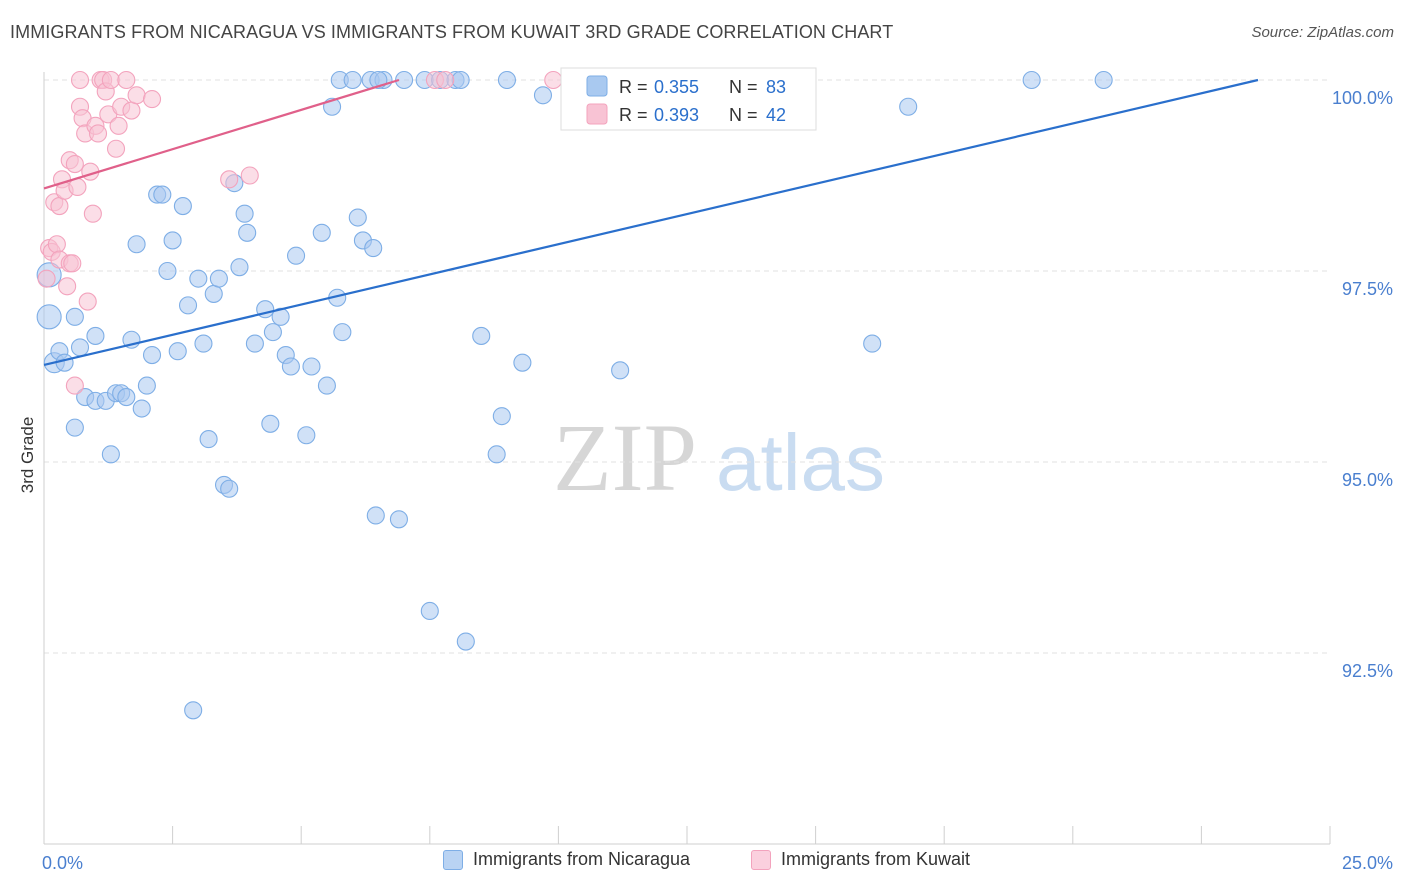  What do you see at coordinates (761, 859) in the screenshot?
I see `legend-swatch-kuwait` at bounding box center [761, 859].